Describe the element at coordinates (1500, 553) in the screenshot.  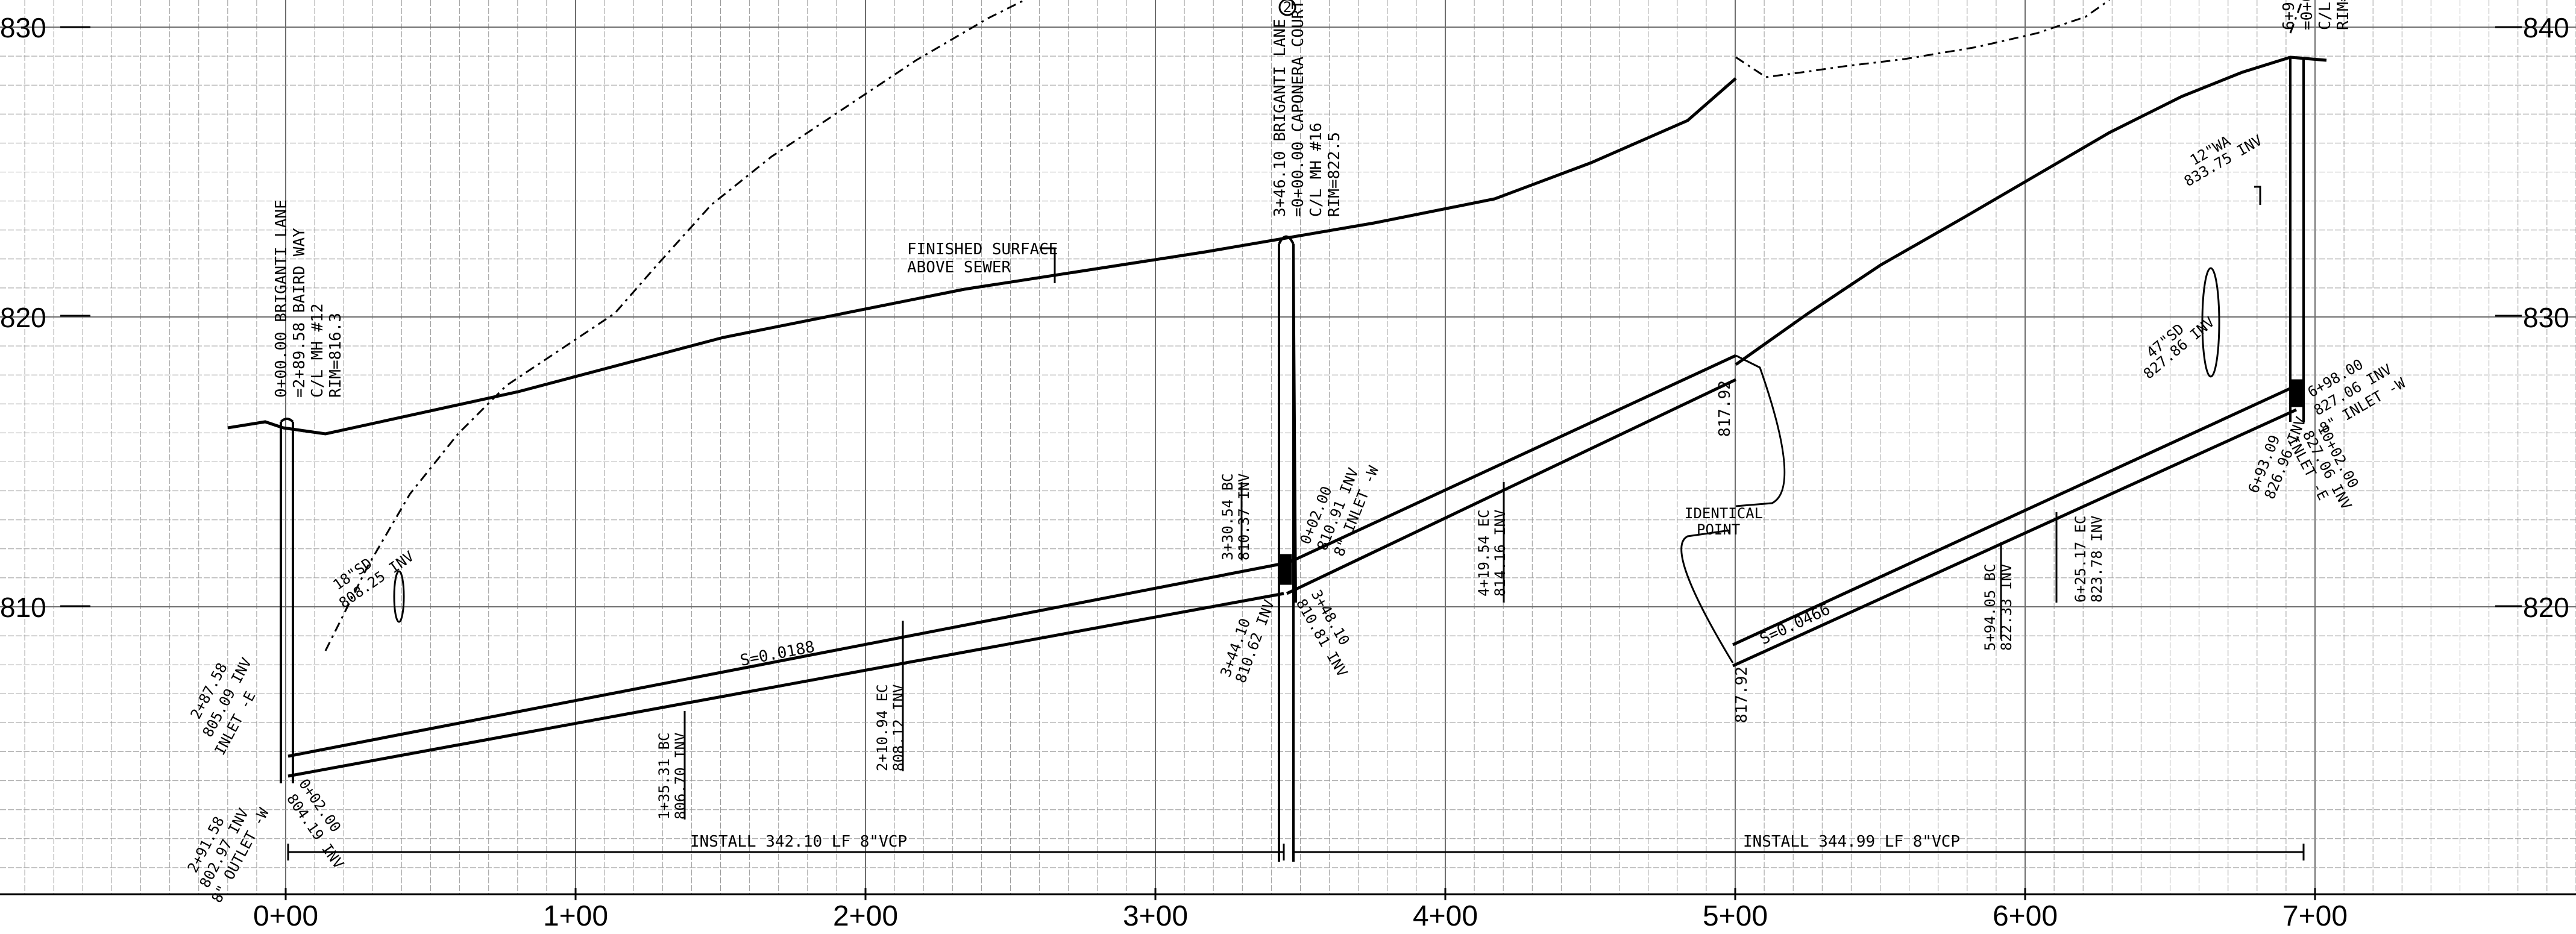
I see `ec-4-19-line2: 814.16 INV` at that location.